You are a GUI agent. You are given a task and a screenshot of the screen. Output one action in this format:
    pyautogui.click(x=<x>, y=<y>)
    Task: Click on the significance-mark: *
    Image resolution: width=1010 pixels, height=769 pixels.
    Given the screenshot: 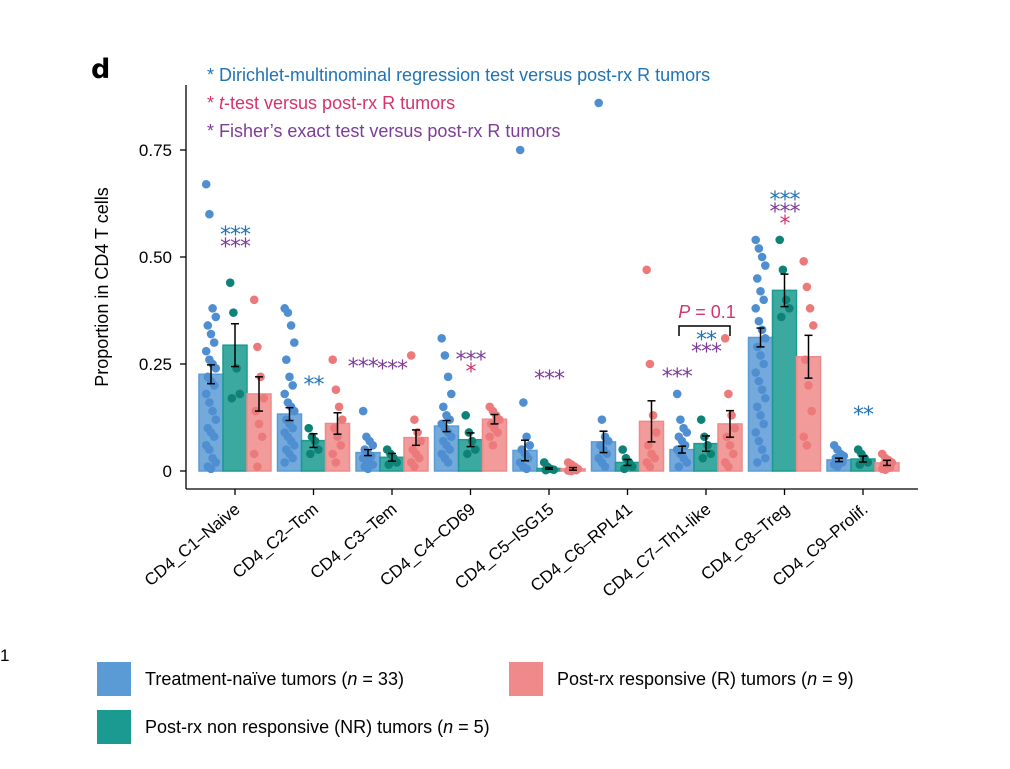 What is the action you would take?
    pyautogui.click(x=785, y=224)
    